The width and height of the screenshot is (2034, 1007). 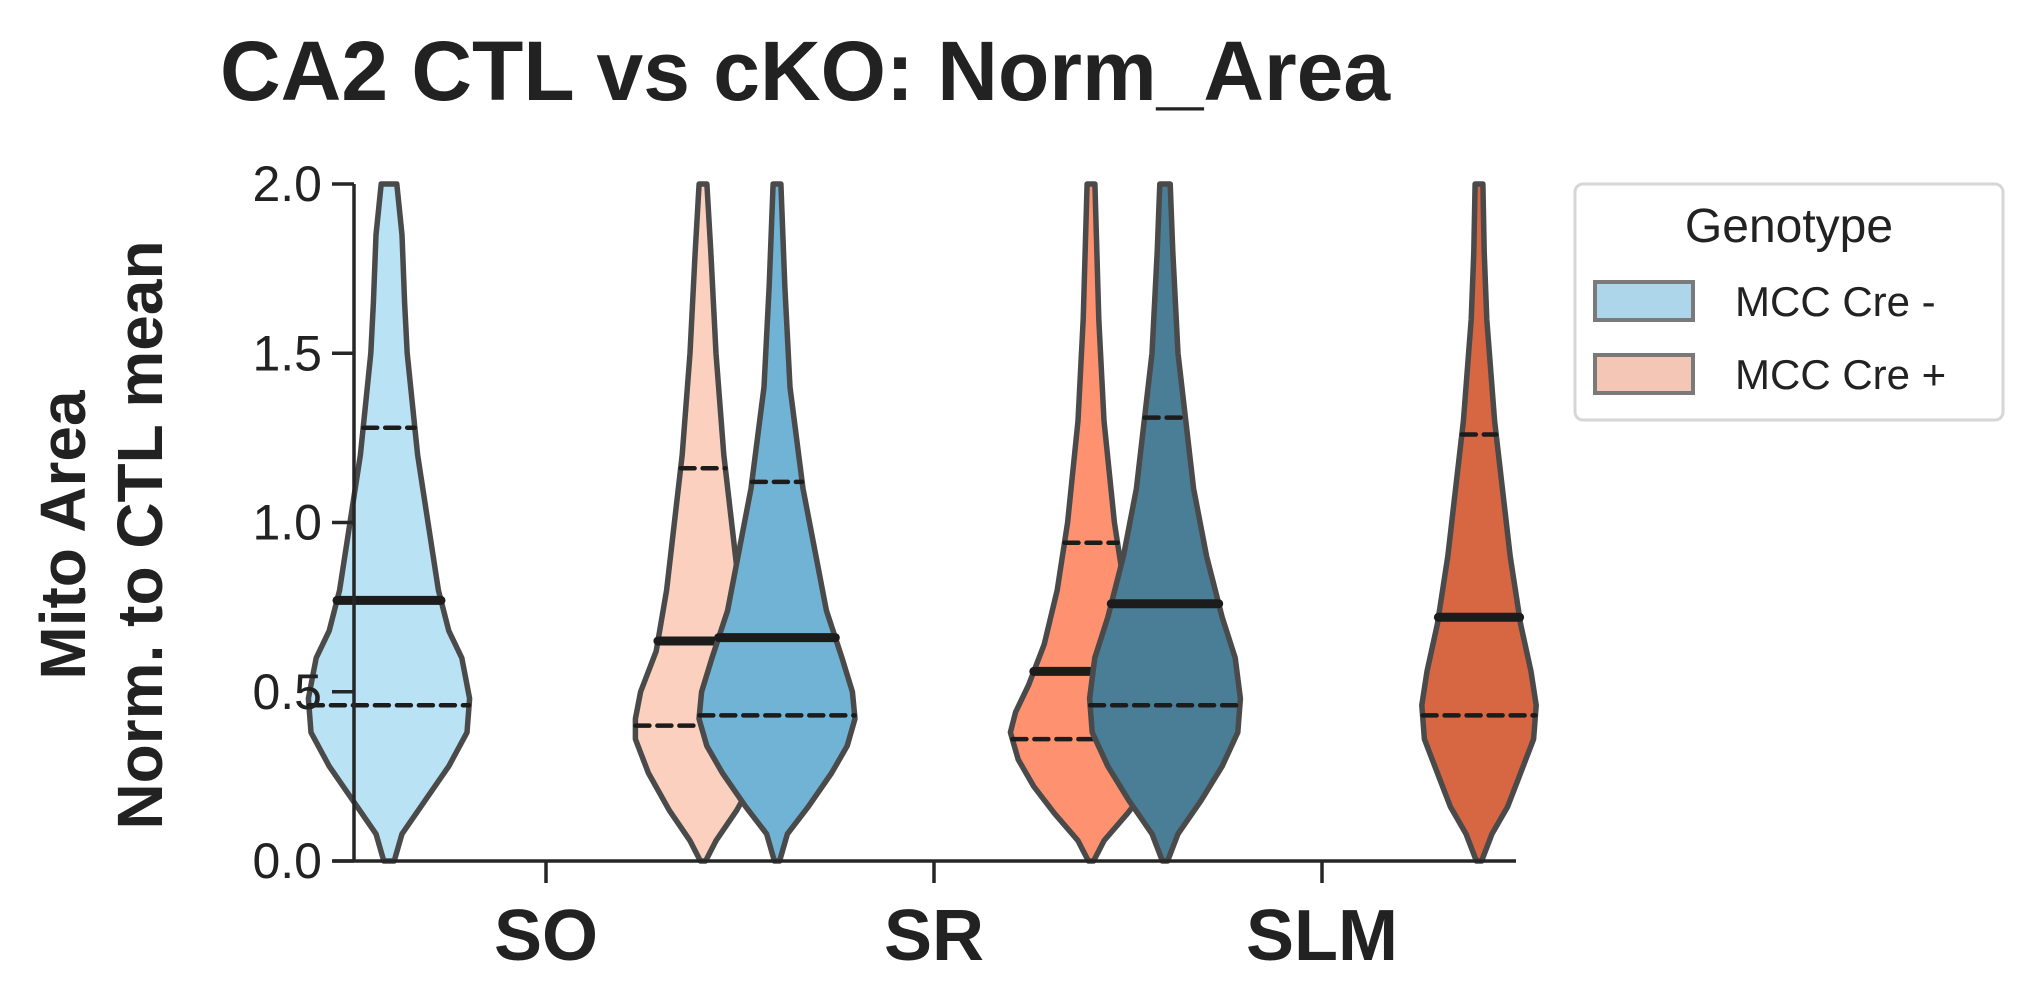 I want to click on legend: Genotype MCC Cre - MCC Cre +, so click(x=1789, y=302).